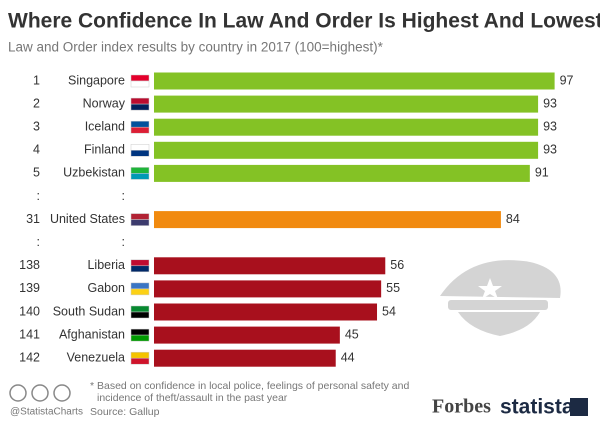 This screenshot has width=600, height=428. What do you see at coordinates (36, 103) in the screenshot?
I see `rank-label: 2` at bounding box center [36, 103].